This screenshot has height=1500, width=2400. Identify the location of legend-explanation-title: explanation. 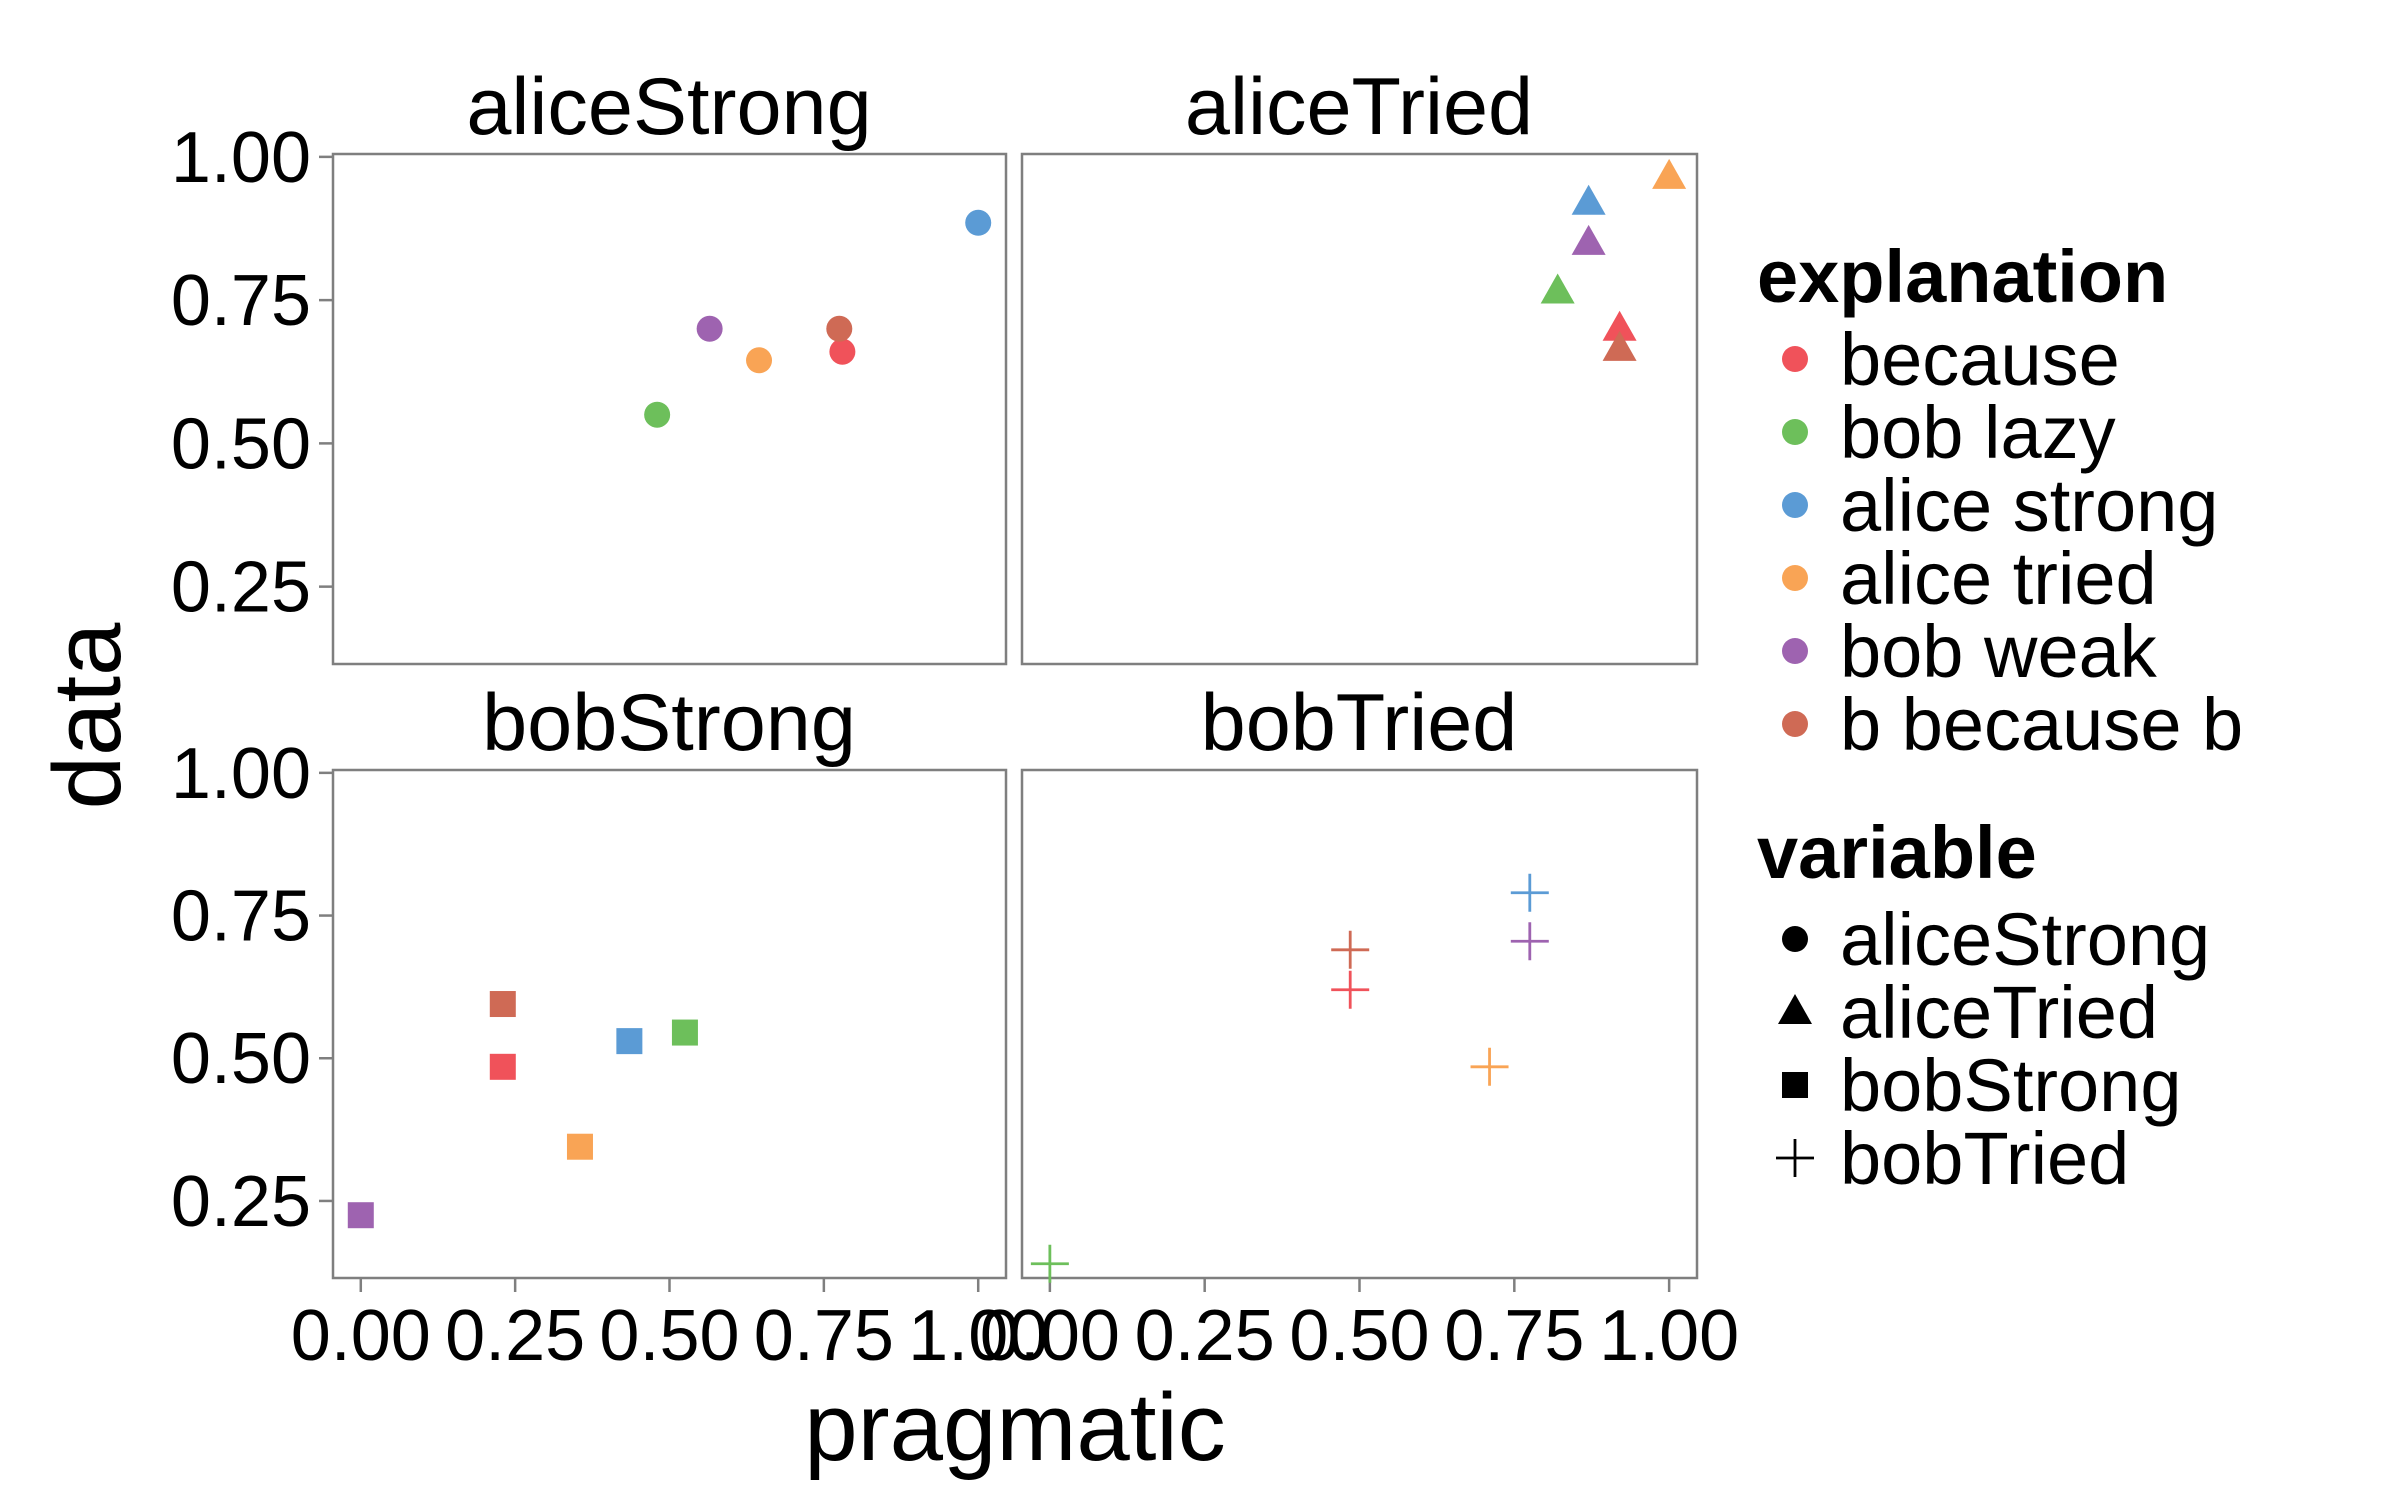
(1962, 276).